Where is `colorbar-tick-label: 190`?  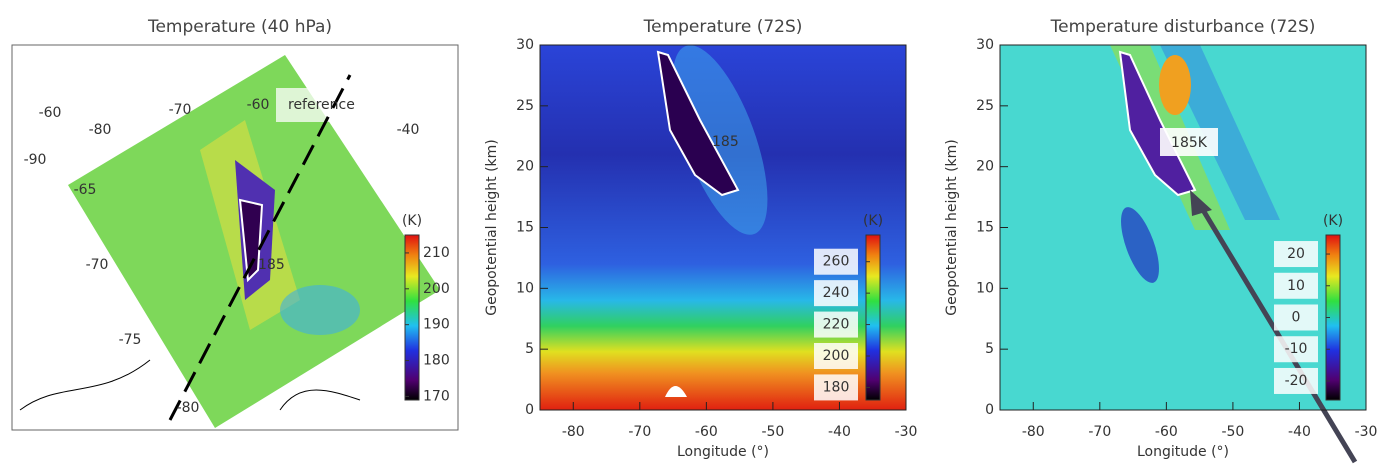 colorbar-tick-label: 190 is located at coordinates (436, 325).